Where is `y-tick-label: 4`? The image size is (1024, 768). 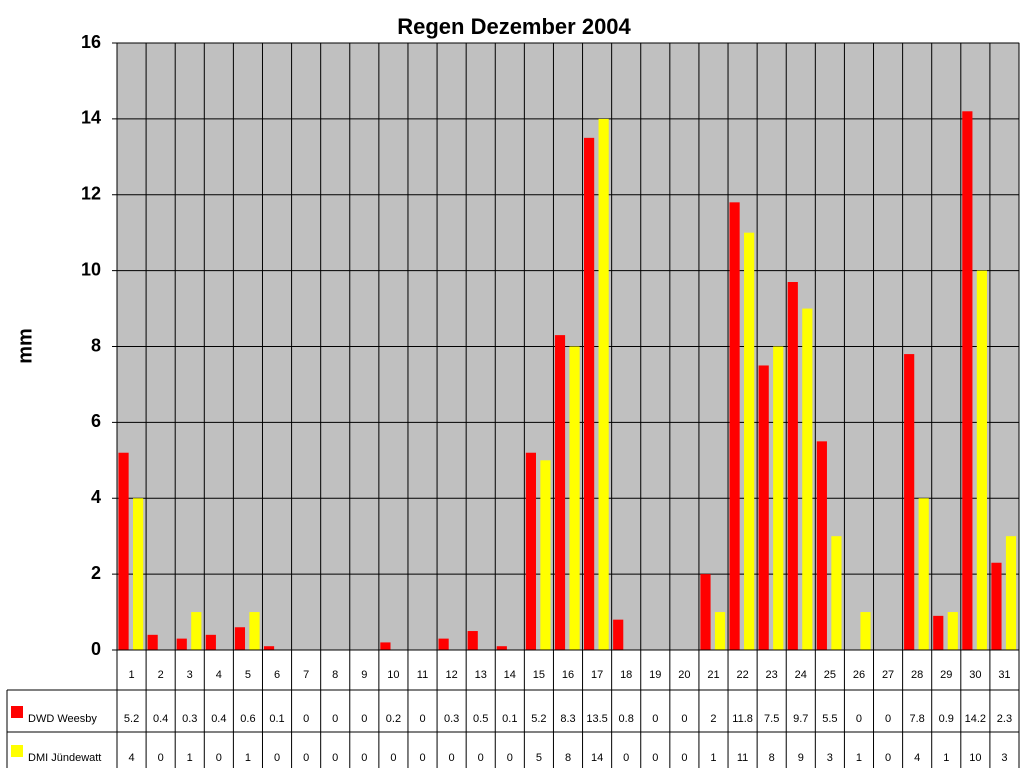 y-tick-label: 4 is located at coordinates (96, 497).